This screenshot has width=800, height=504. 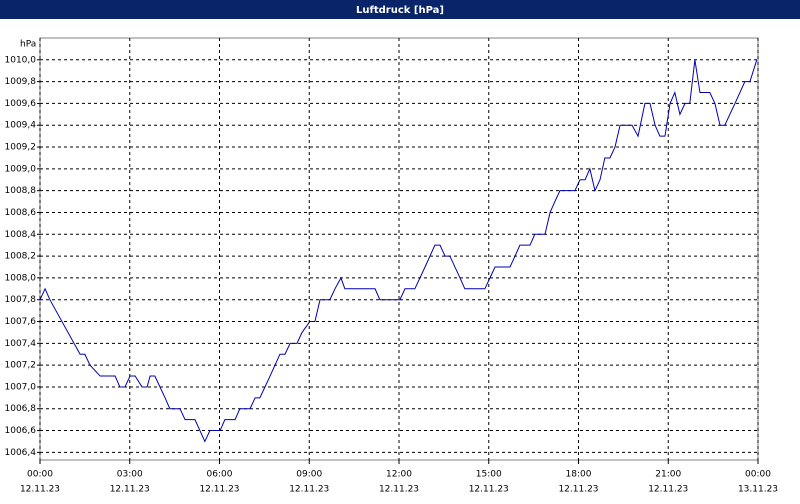 What do you see at coordinates (21, 300) in the screenshot?
I see `y-tick-label: 1007,8` at bounding box center [21, 300].